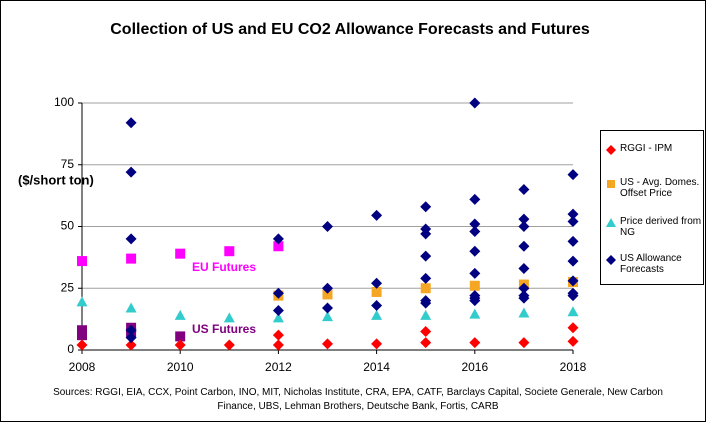  I want to click on y-tick-label: 100, so click(64, 102).